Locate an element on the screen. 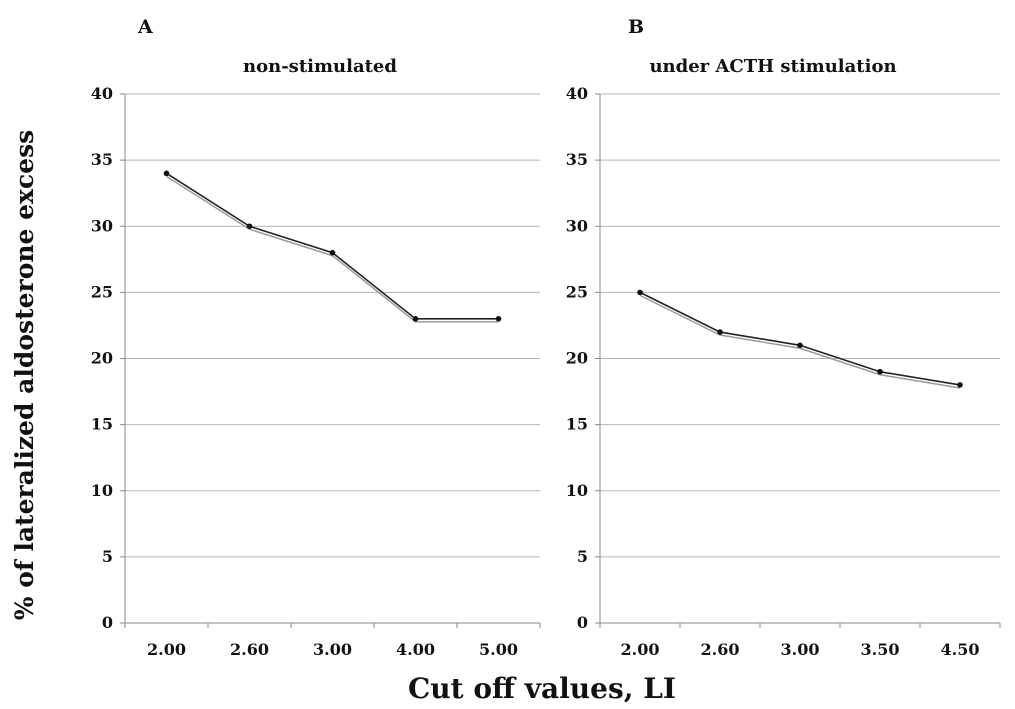  x-axis-title: Cut off values, LI is located at coordinates (542, 688).